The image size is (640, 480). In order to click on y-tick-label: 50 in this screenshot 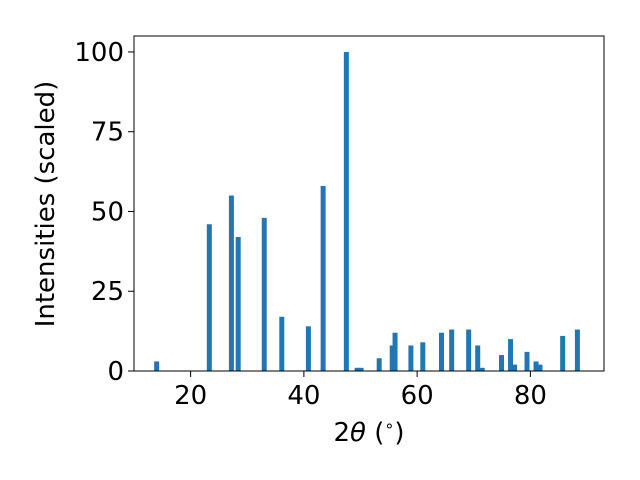, I will do `click(107, 212)`.